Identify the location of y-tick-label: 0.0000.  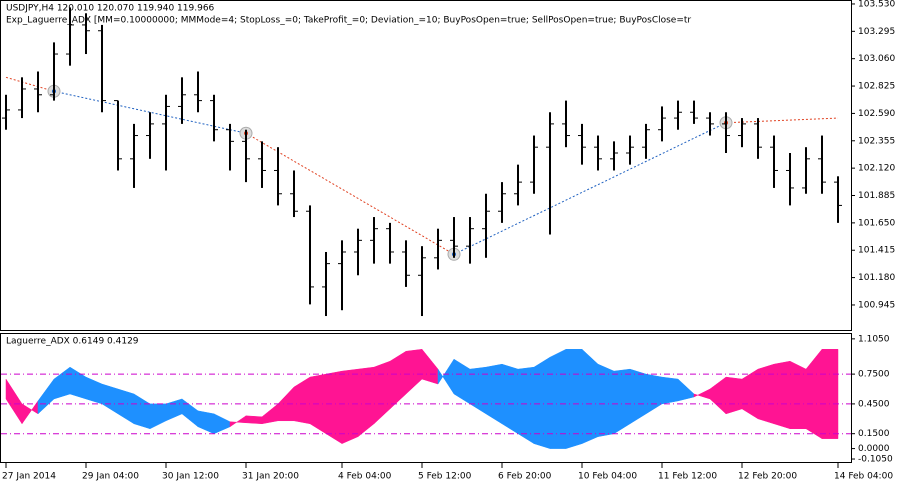
(874, 449).